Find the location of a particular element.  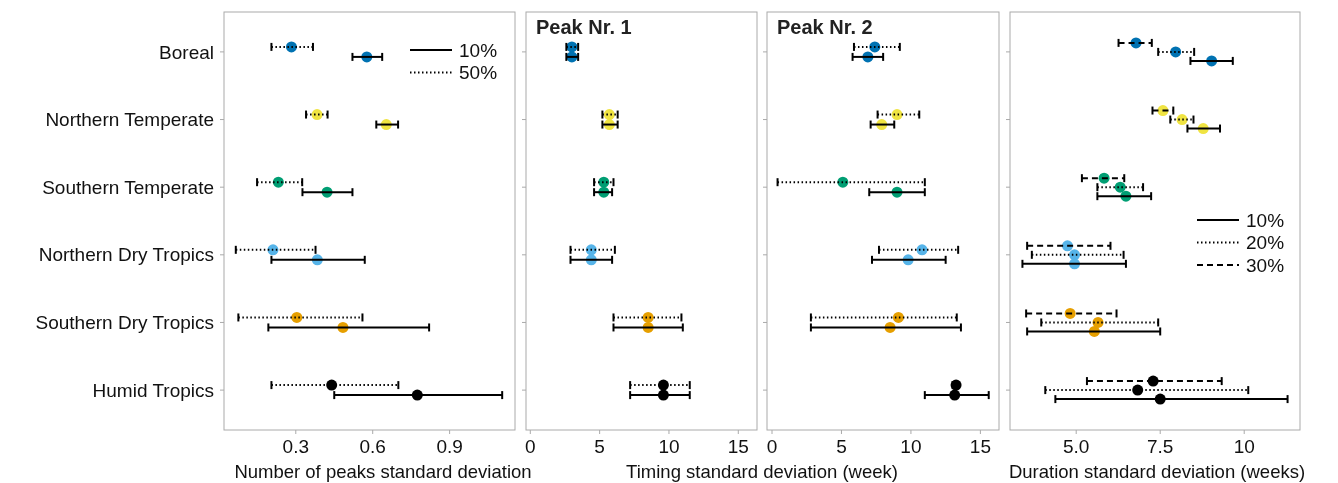

chart-title: Peak Nr. 2 is located at coordinates (825, 27).